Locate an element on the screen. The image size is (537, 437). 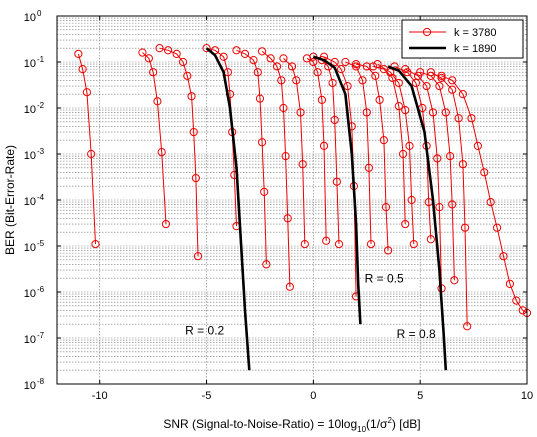
y-tick-label: 10⁻⁸ is located at coordinates (34, 384).